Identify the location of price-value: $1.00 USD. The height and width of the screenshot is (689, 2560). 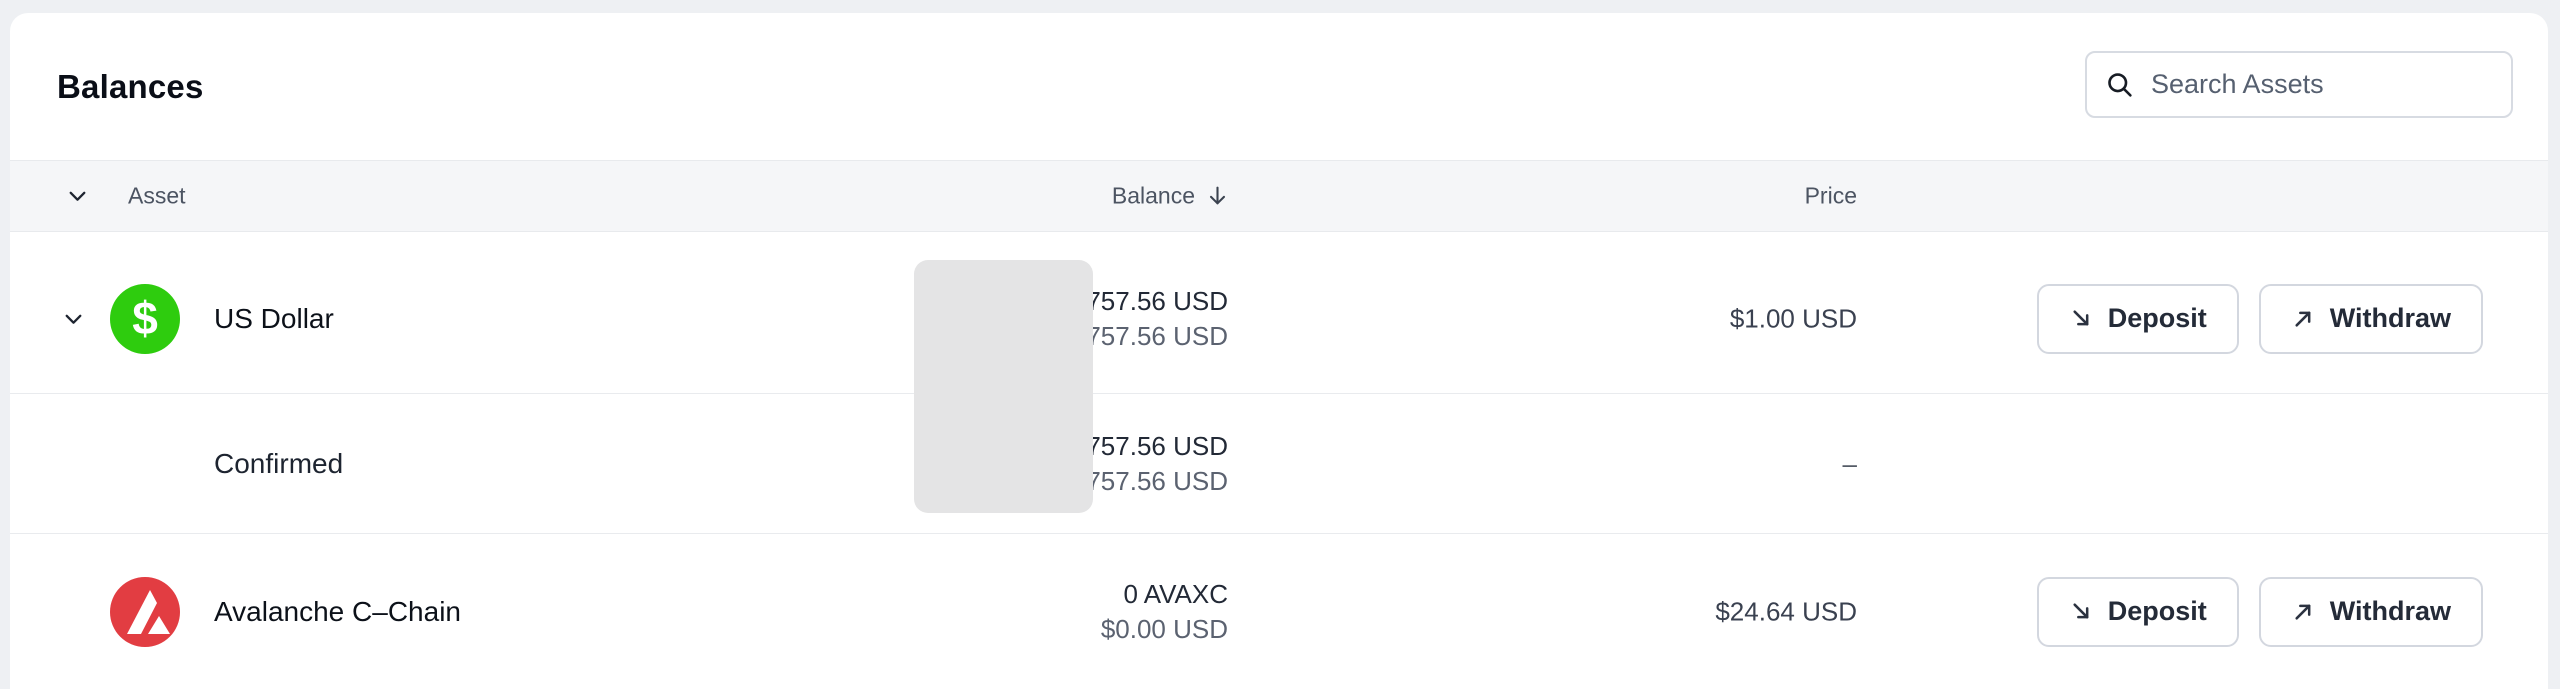
(1793, 318).